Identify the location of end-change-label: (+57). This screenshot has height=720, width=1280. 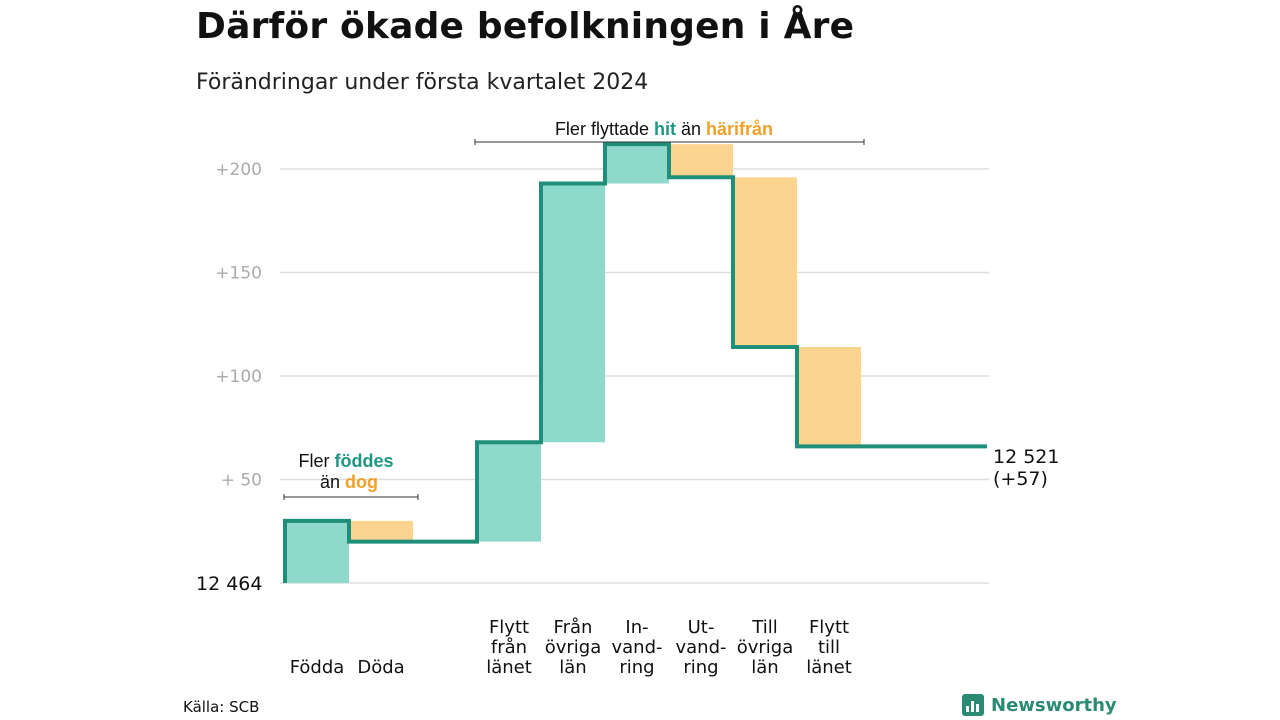
(1020, 479).